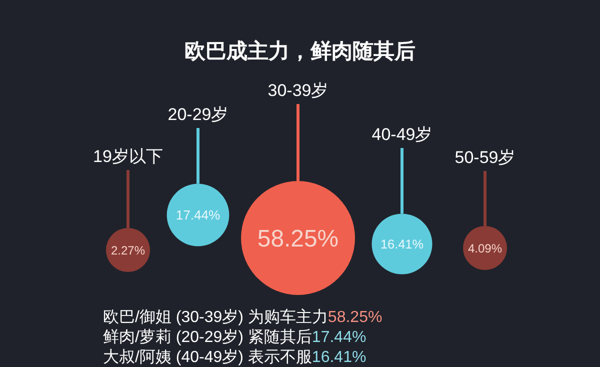  I want to click on data-label: 2.27%, so click(128, 250).